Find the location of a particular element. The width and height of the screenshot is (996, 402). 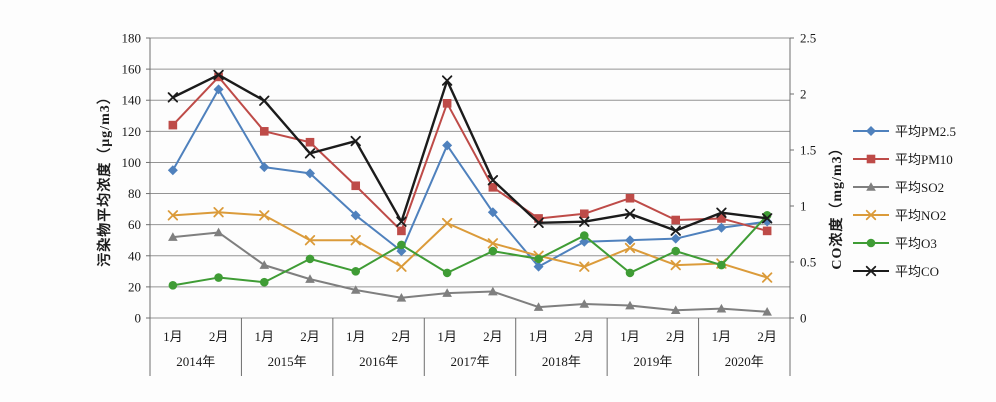

y-axis-tick-label: 0 is located at coordinates (138, 318).